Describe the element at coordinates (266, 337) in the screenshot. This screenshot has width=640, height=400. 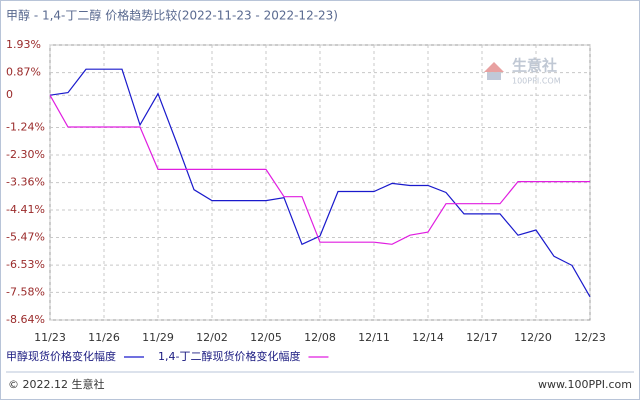
I see `x-tick-label: 12/05` at that location.